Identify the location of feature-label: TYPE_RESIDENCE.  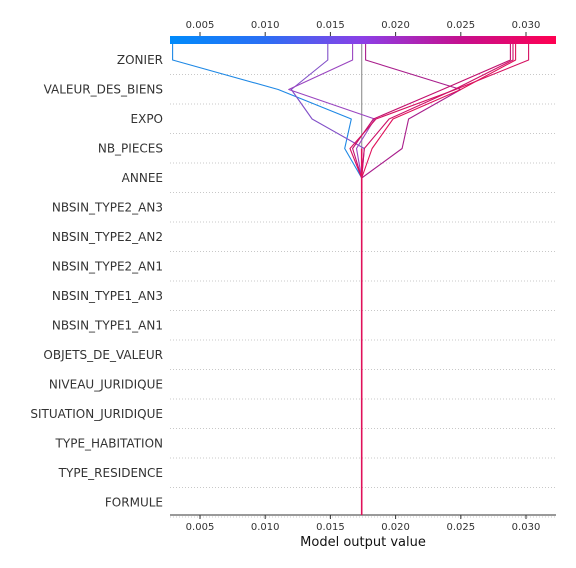
(110, 473).